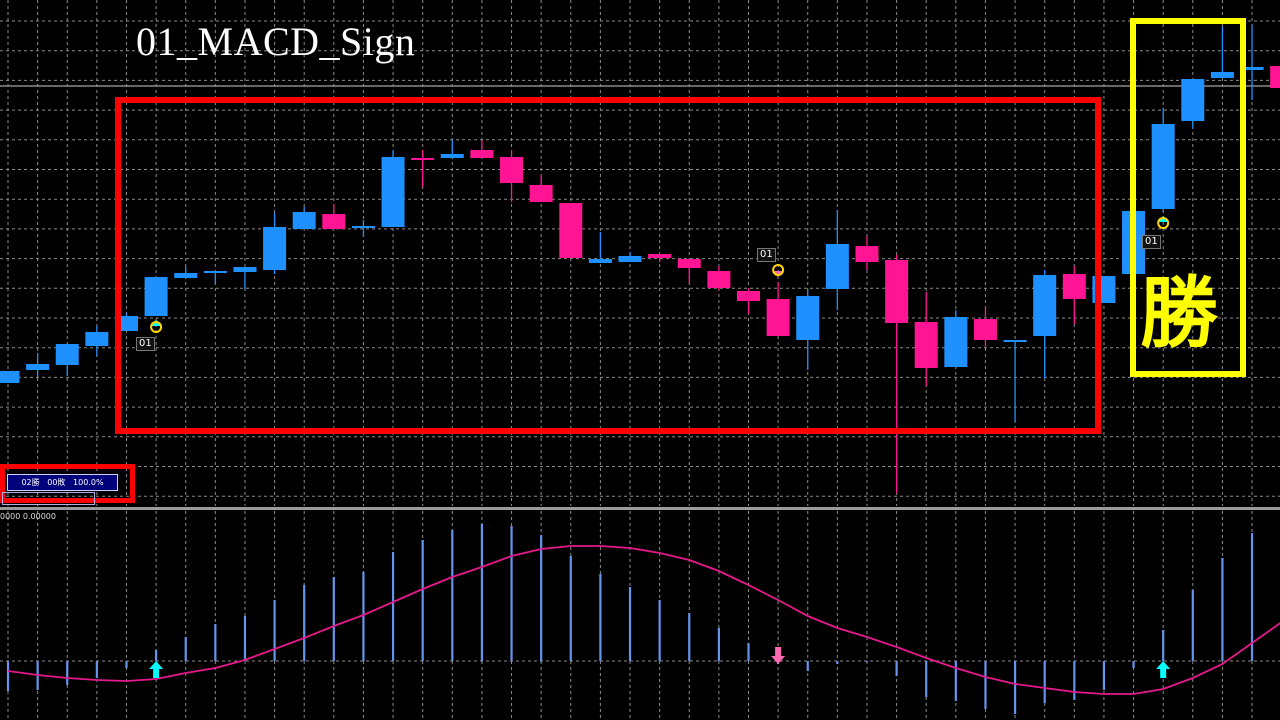 This screenshot has width=1280, height=720. I want to click on buy-arrow-icon, so click(1163, 669).